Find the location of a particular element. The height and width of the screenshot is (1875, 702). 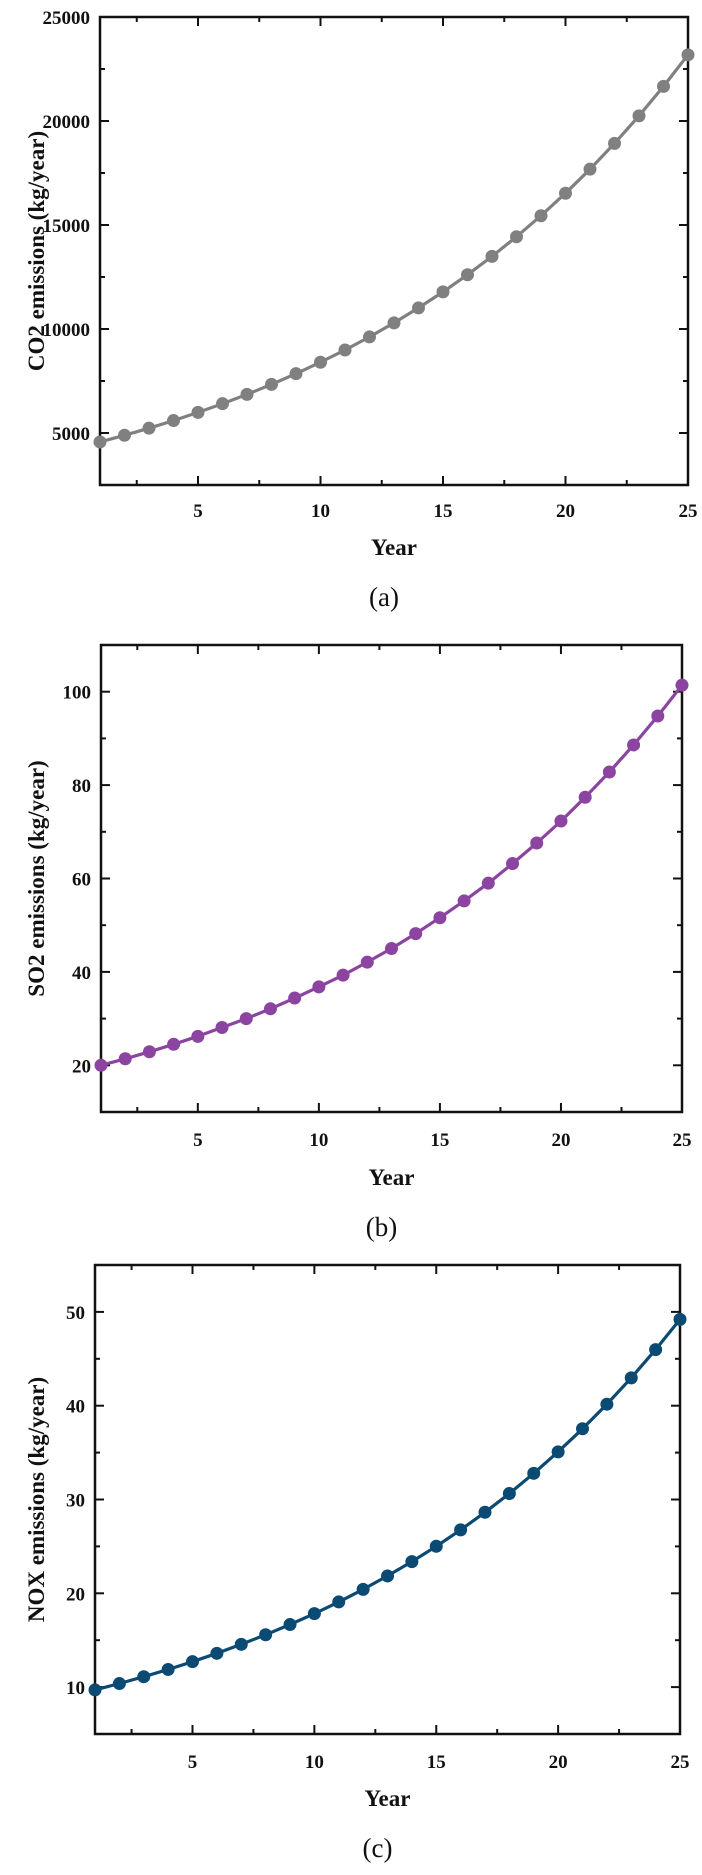

panel-caption: (b) is located at coordinates (381, 1227).